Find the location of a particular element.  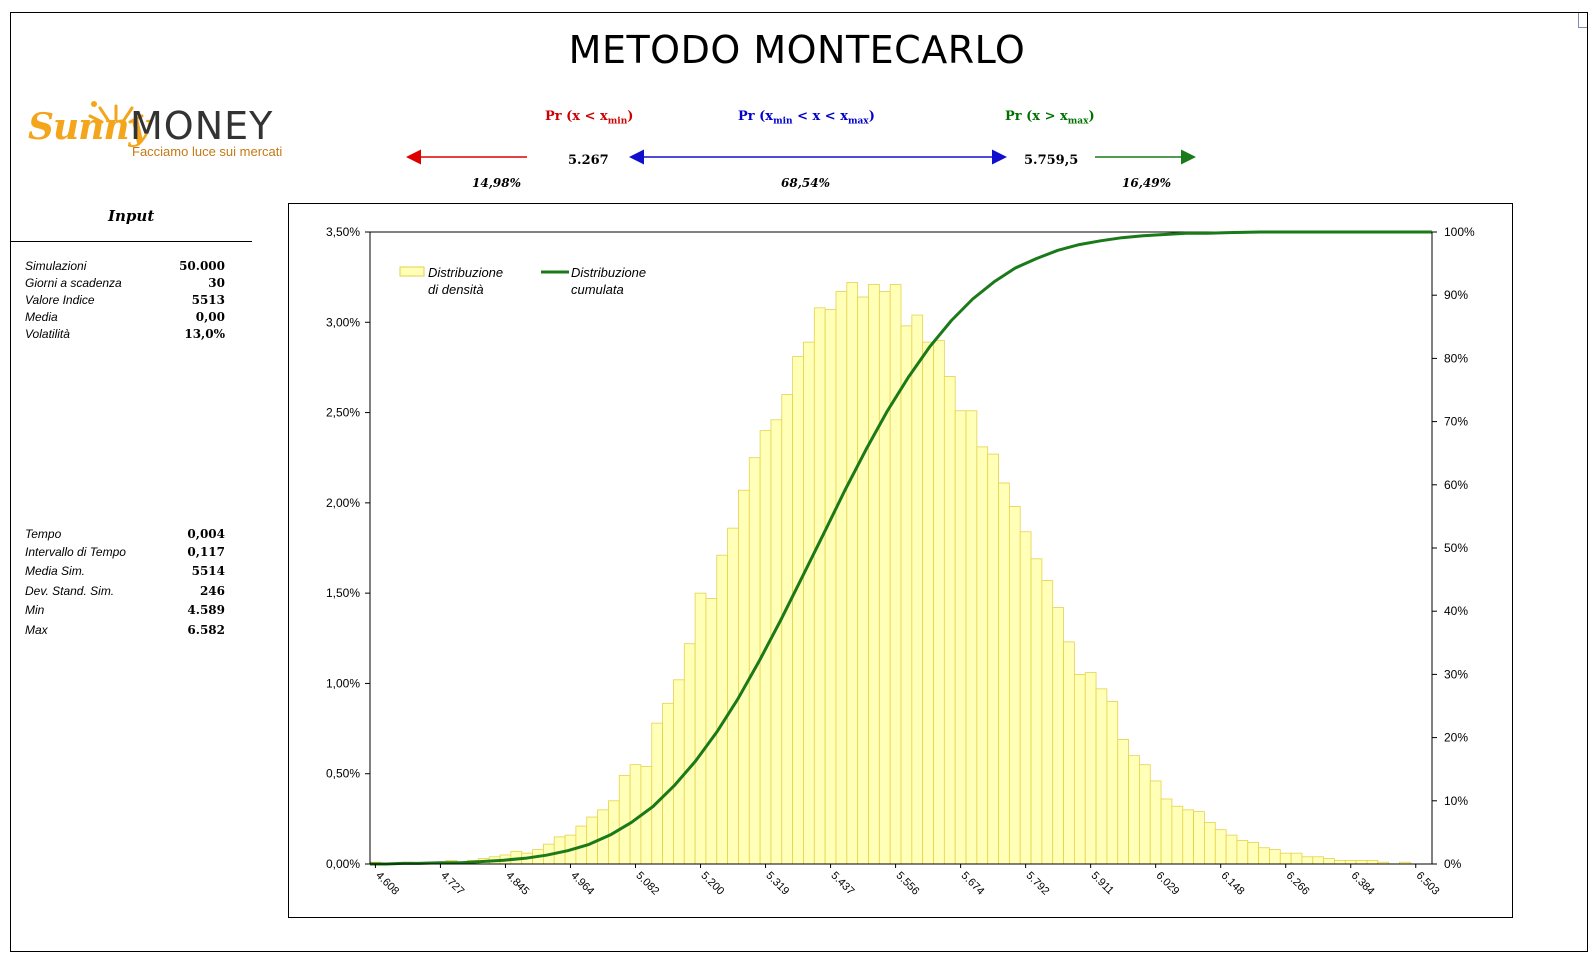

y-left-tick-label: 0,00% is located at coordinates (343, 864).